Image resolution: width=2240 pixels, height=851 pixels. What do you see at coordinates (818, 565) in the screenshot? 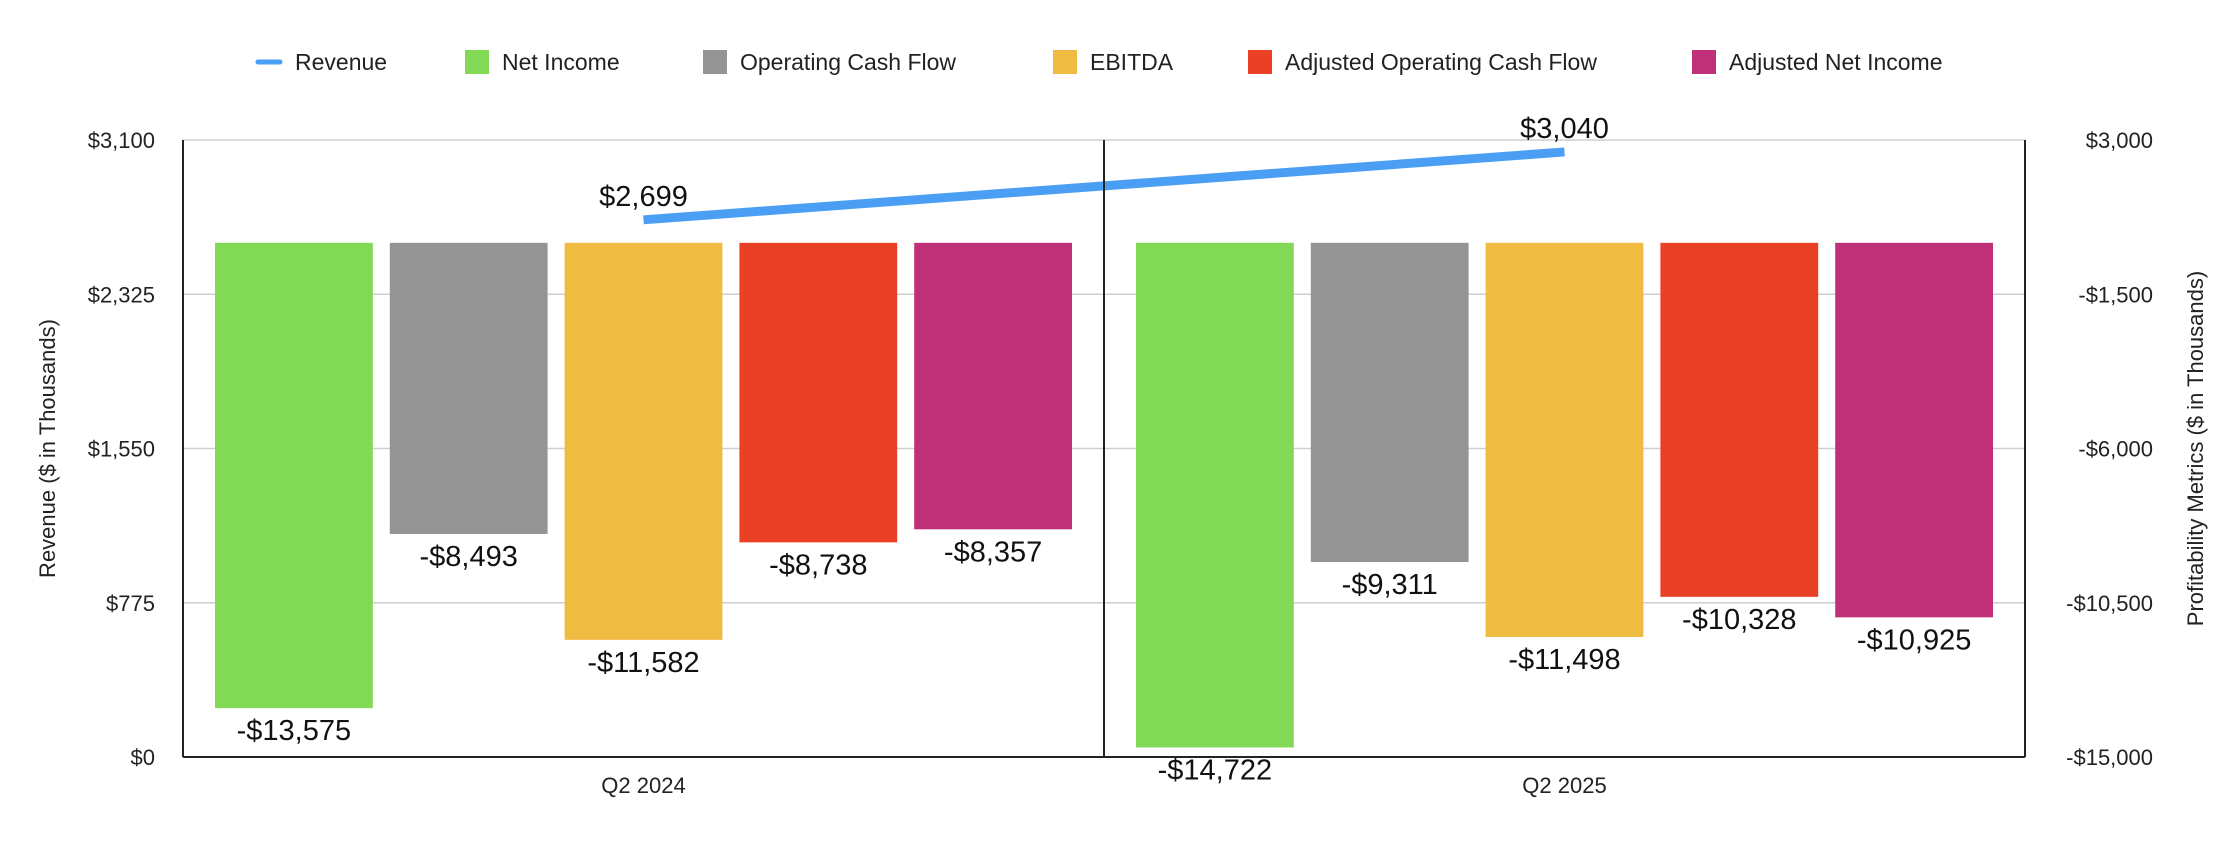
I see `bar-value-label: -$8,738` at bounding box center [818, 565].